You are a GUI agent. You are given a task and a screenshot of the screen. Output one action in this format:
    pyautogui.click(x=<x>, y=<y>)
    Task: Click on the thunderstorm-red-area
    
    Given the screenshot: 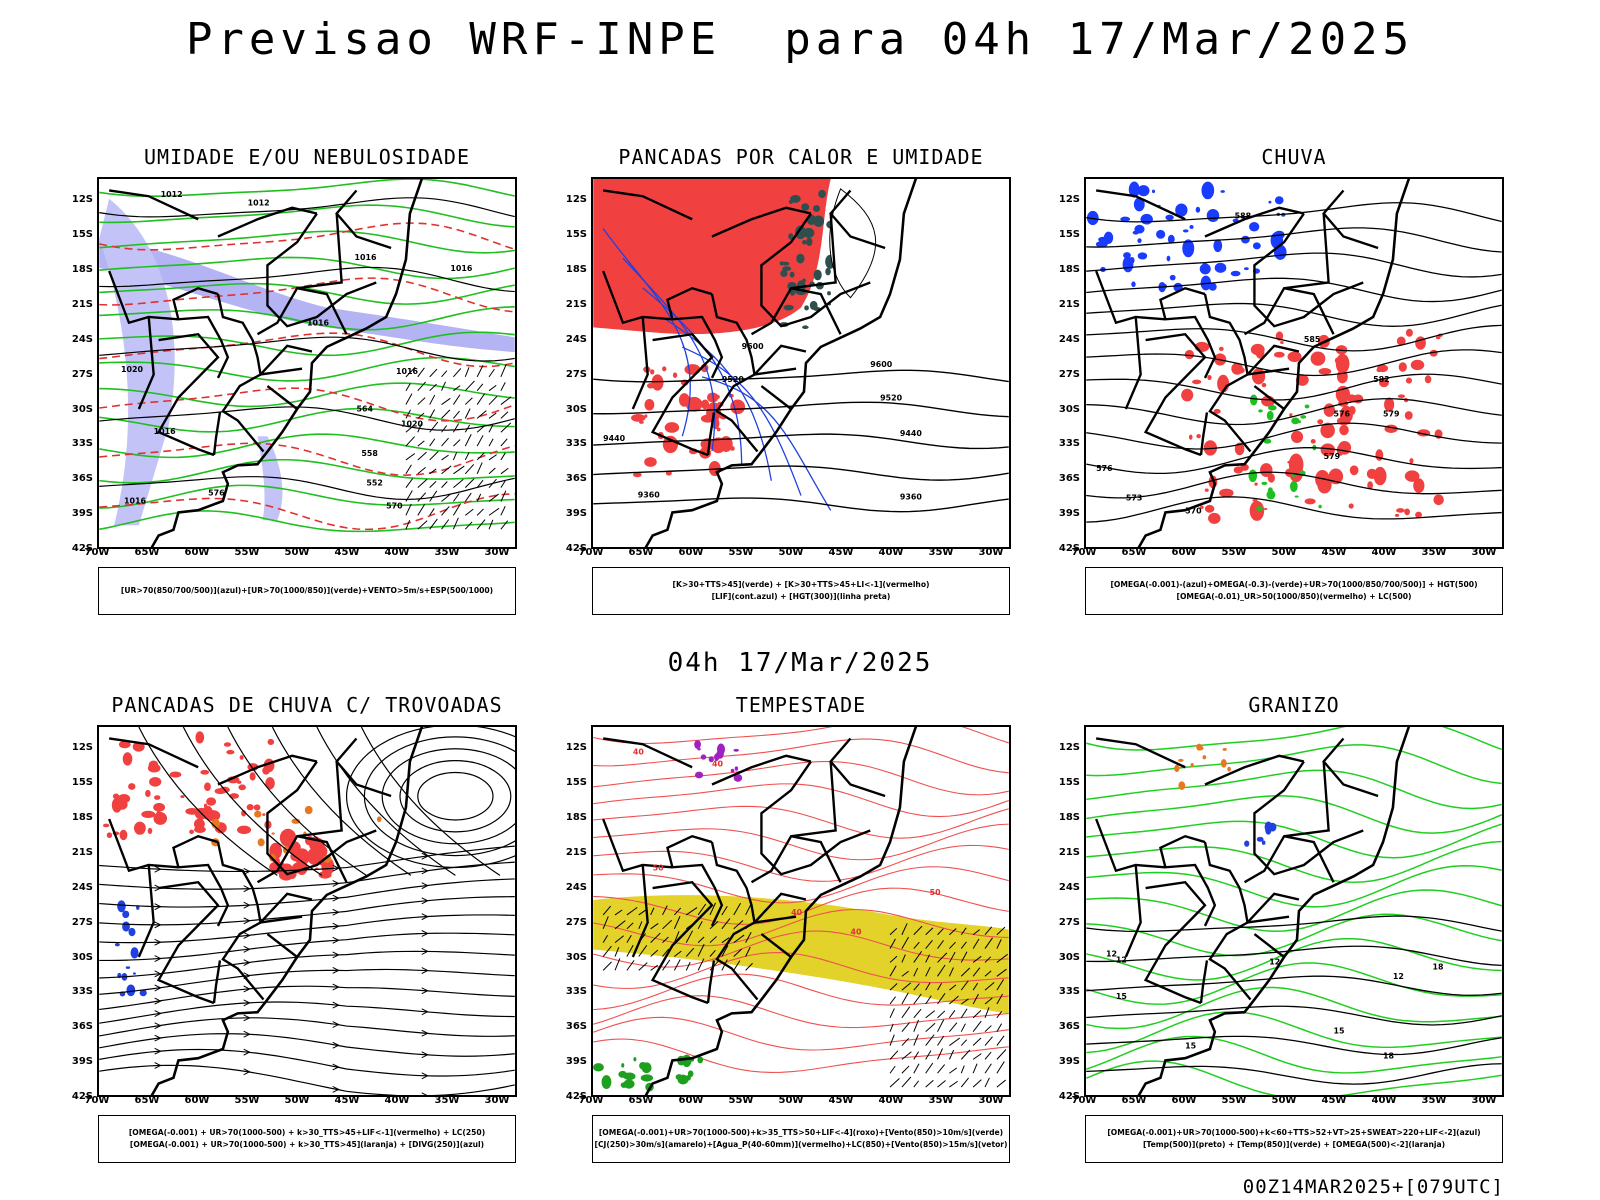 What is the action you would take?
    pyautogui.click(x=188, y=786)
    